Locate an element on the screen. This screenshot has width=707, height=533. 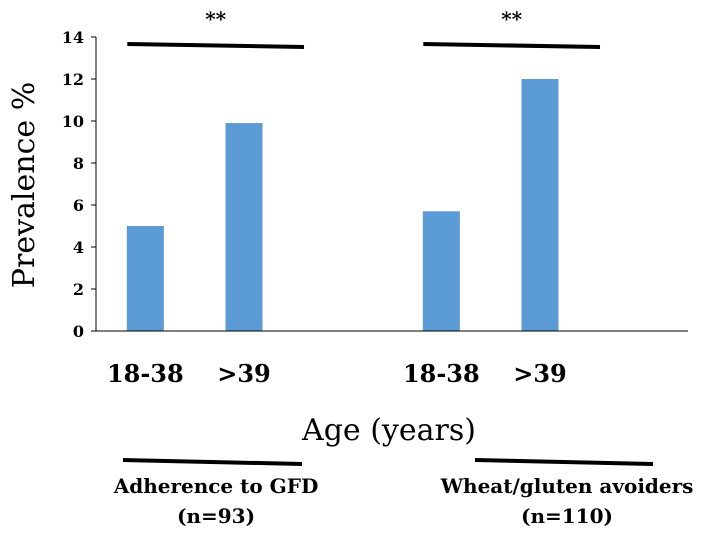
y-tick-label: 8 is located at coordinates (78, 163).